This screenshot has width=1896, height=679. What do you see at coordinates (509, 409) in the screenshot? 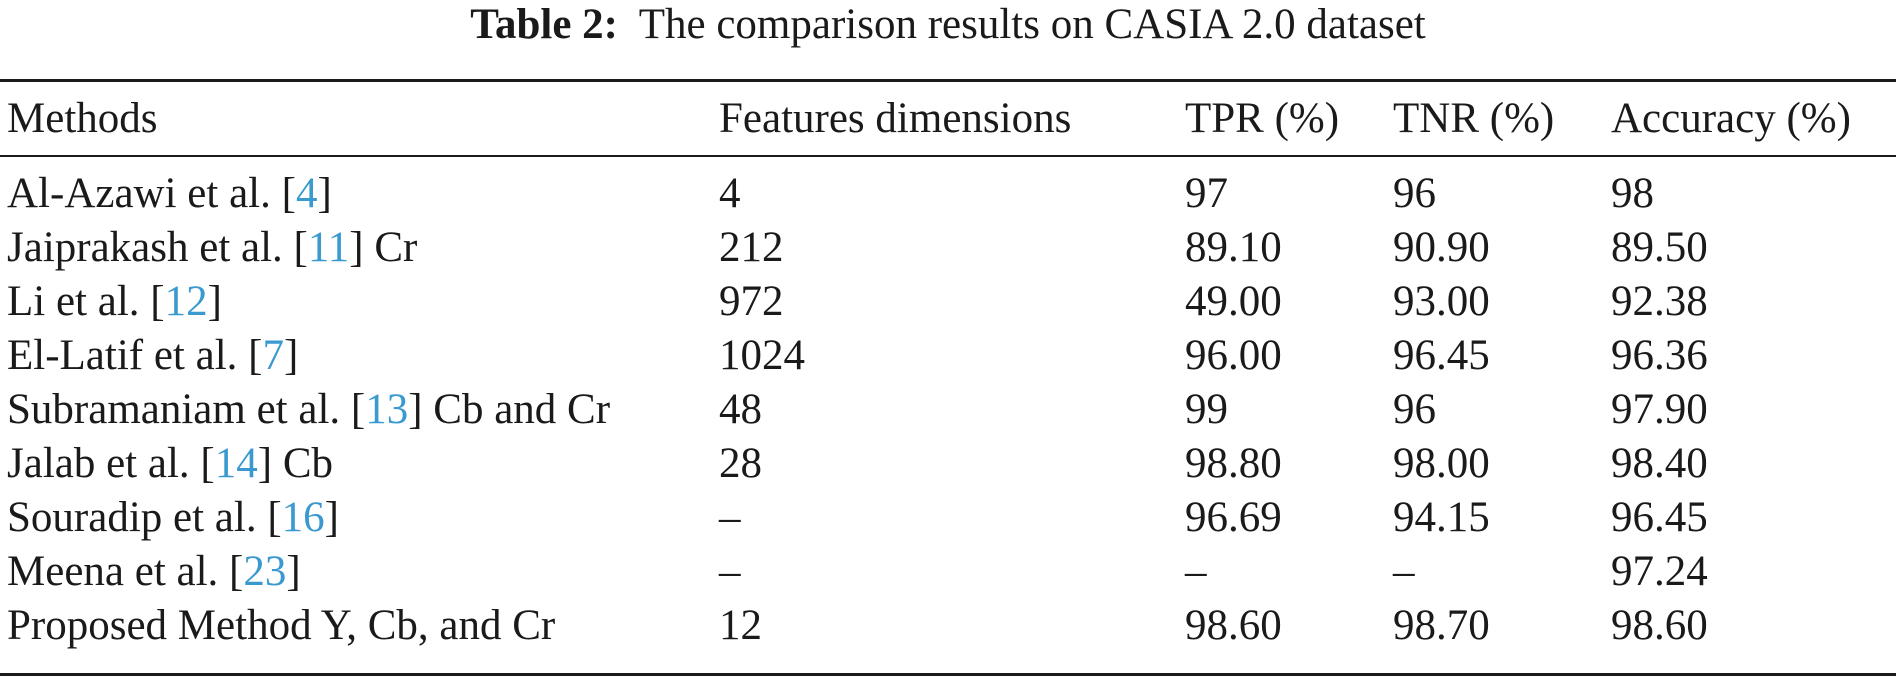
I see `method-suffix: ] Cb and Cr` at bounding box center [509, 409].